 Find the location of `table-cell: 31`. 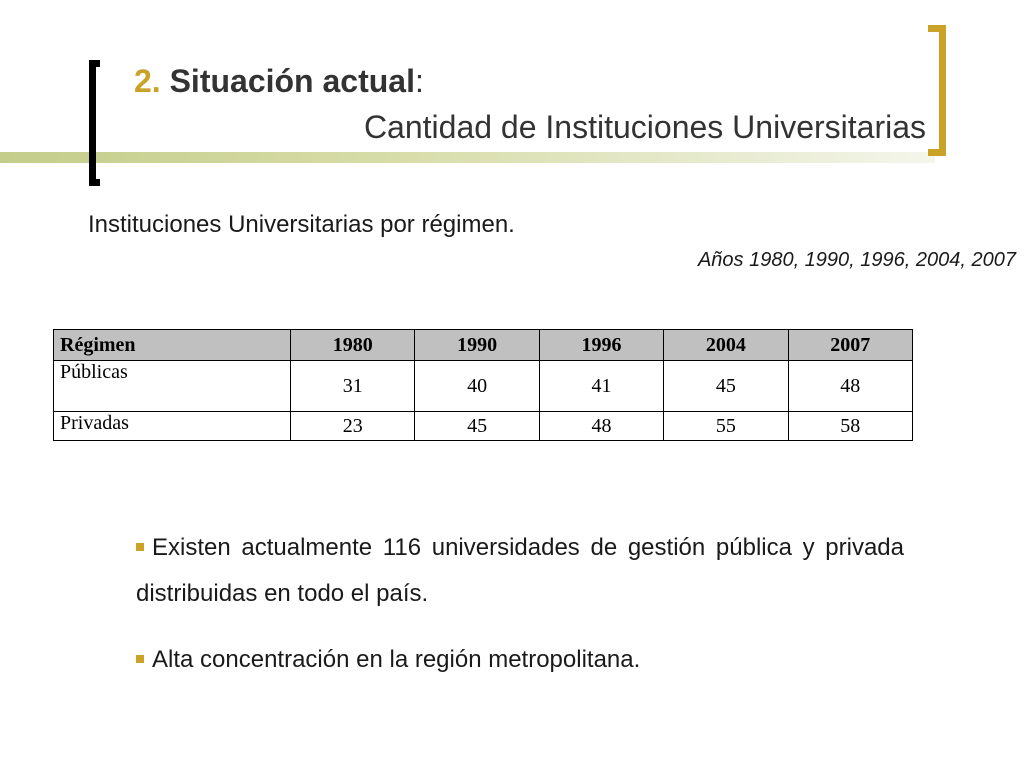

table-cell: 31 is located at coordinates (352, 386).